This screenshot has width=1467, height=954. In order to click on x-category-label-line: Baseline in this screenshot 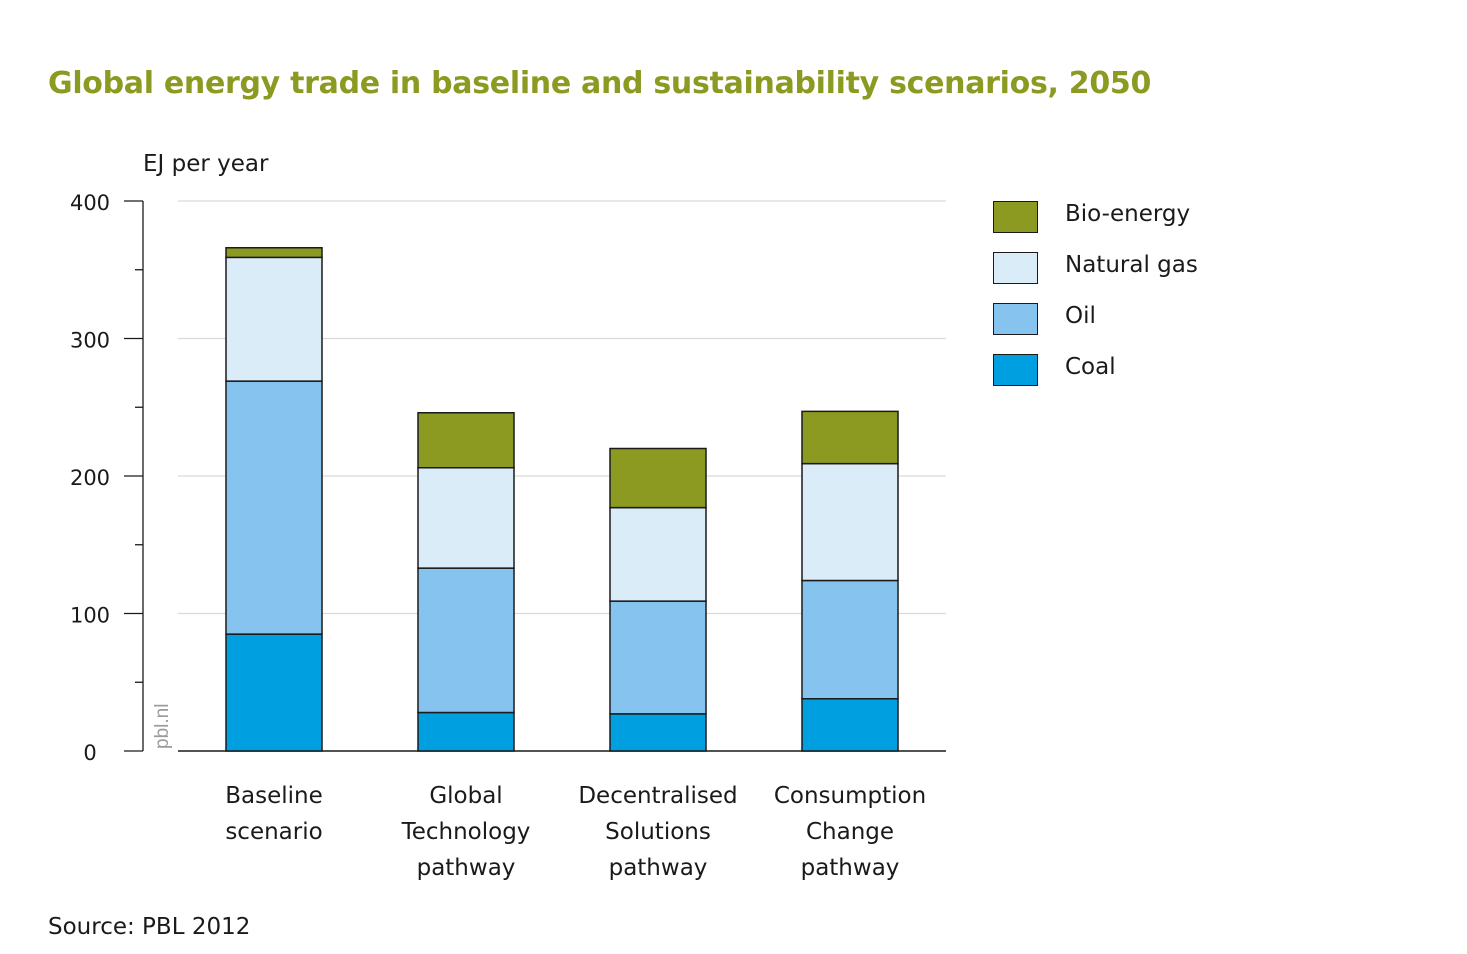, I will do `click(274, 796)`.